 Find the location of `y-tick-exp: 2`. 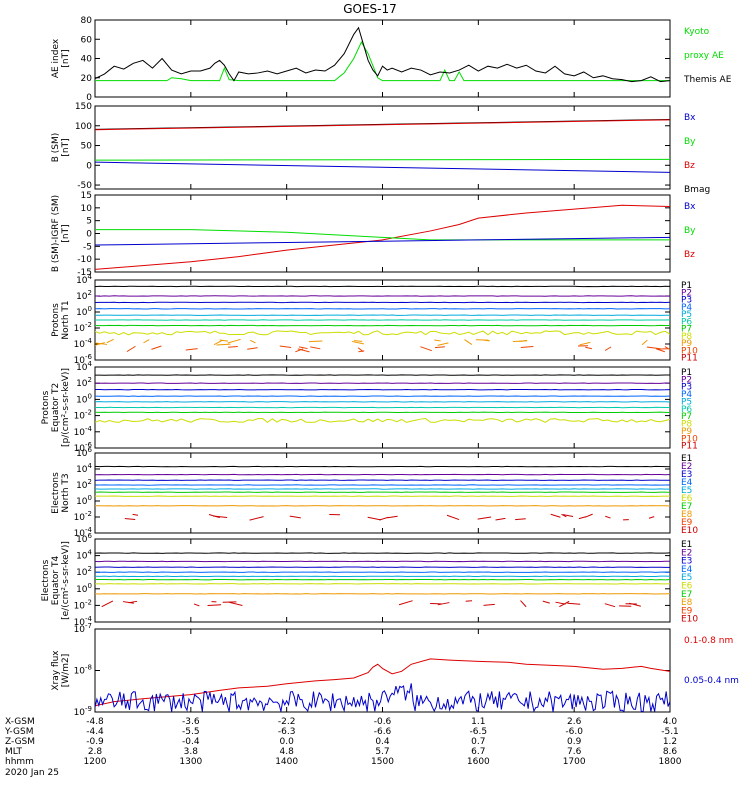

y-tick-exp: 2 is located at coordinates (90, 293).